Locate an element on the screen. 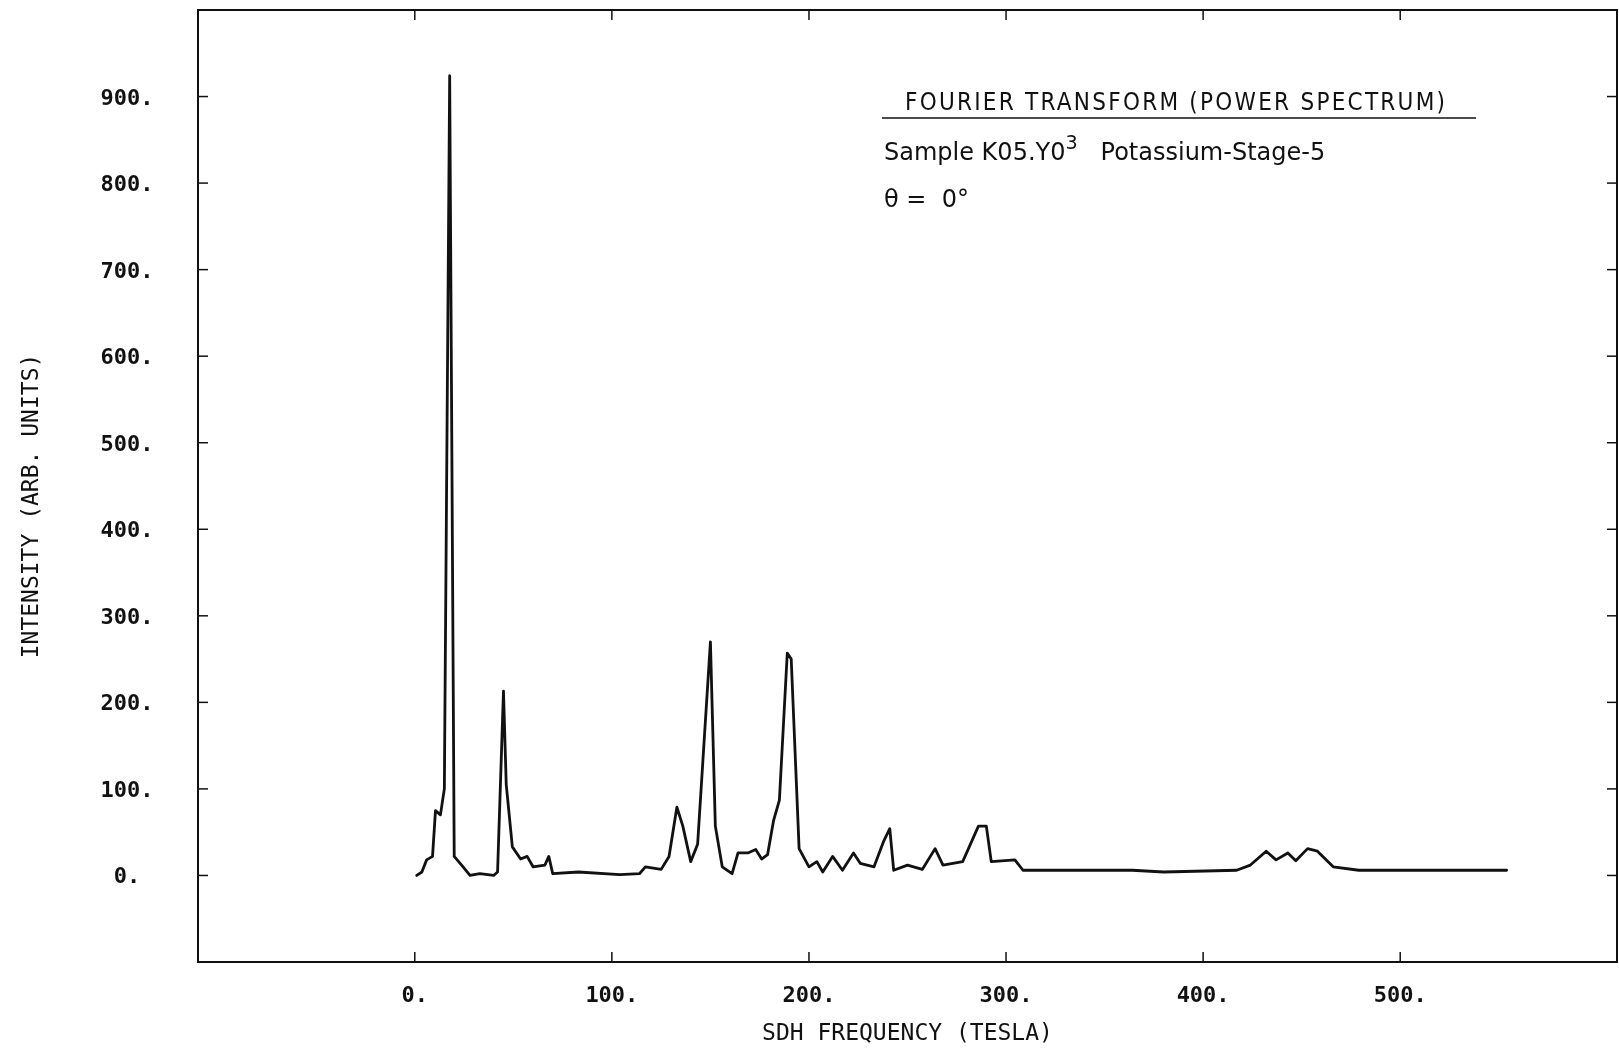  x-tick-label: 200. is located at coordinates (809, 994).